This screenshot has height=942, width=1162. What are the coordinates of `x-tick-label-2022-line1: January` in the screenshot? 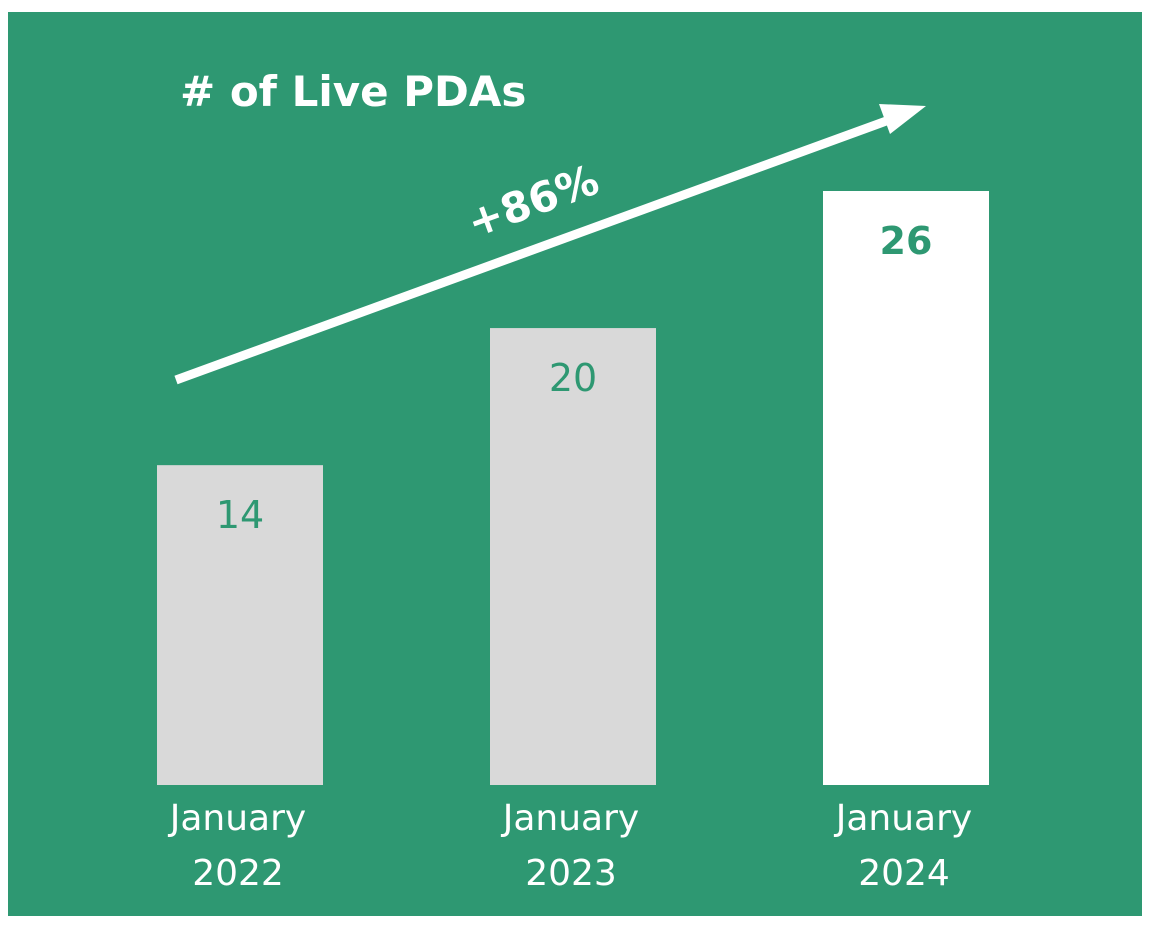 It's located at (237, 818).